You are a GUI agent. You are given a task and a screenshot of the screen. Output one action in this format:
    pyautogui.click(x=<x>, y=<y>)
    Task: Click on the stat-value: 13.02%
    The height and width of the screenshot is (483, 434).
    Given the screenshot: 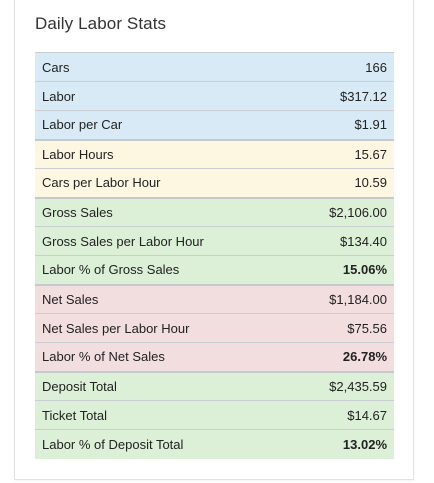 What is the action you would take?
    pyautogui.click(x=341, y=444)
    